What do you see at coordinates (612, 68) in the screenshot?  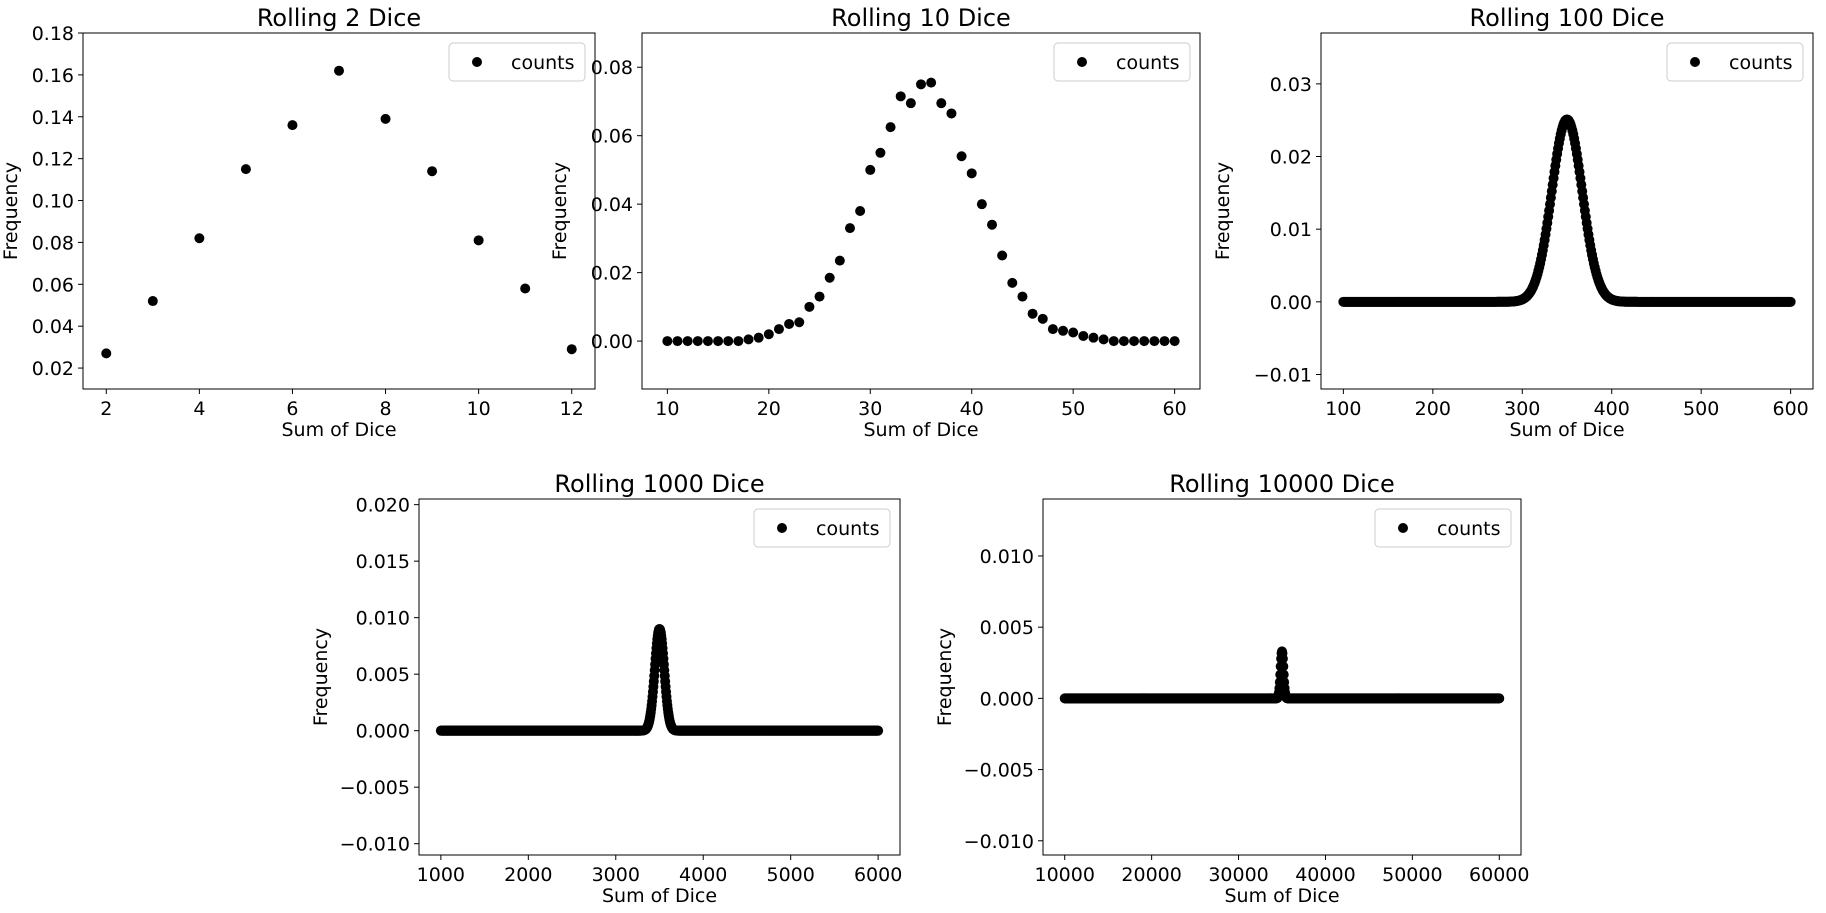 I see `y-tick-label: 0.08` at bounding box center [612, 68].